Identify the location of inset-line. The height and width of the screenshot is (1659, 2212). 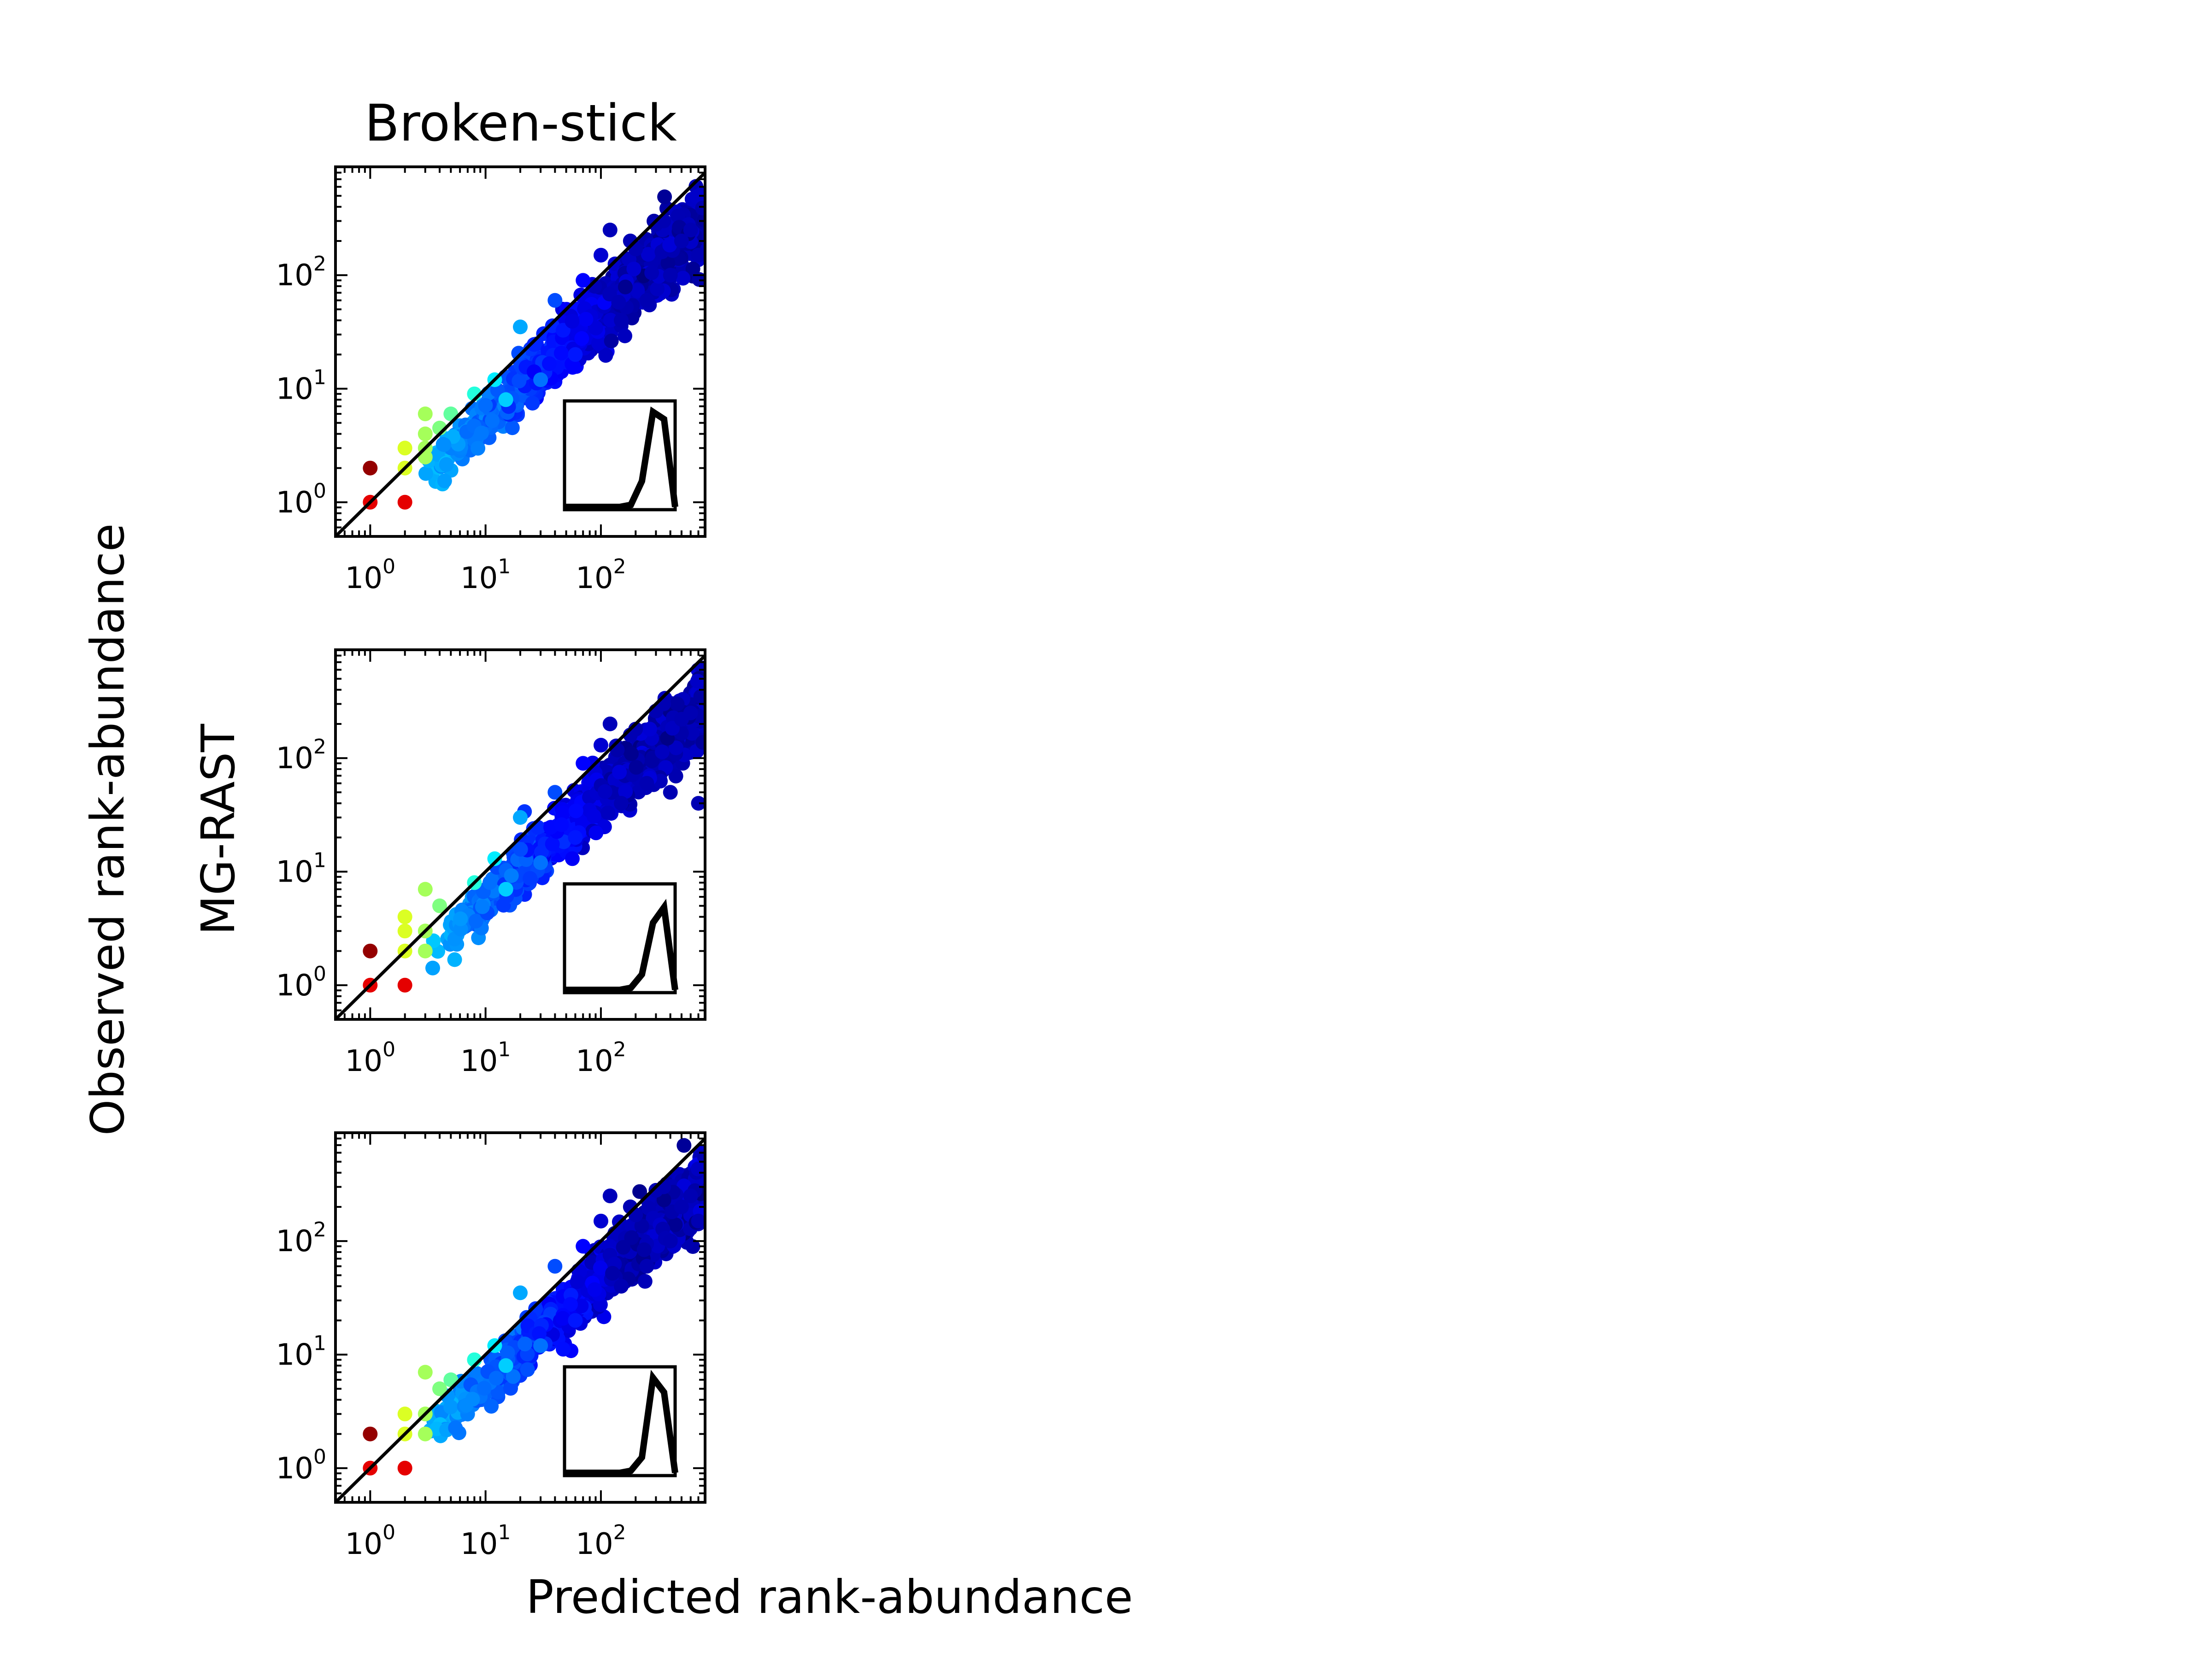
(621, 946).